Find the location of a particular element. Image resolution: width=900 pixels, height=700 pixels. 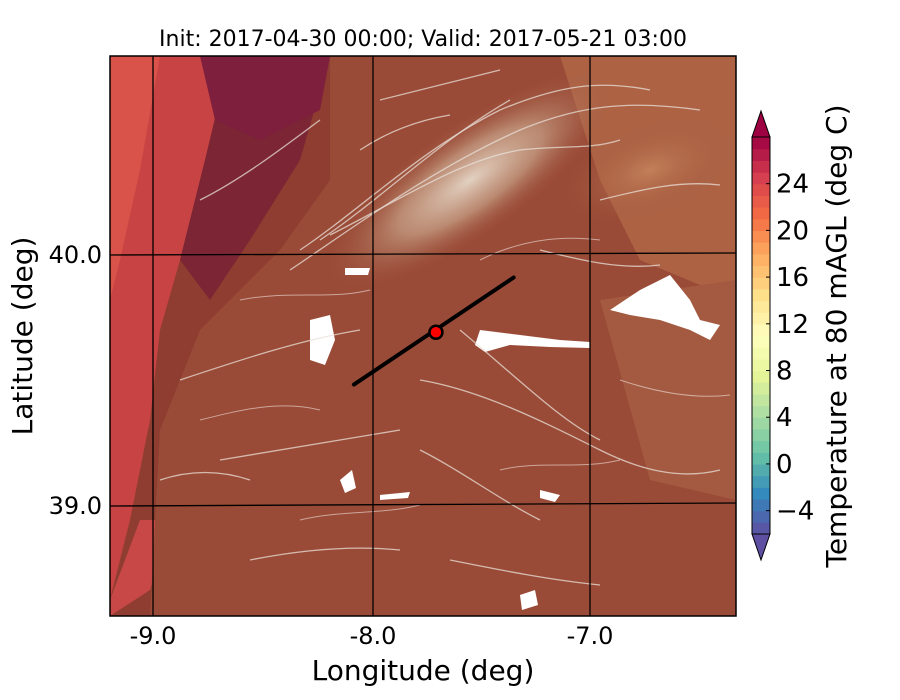

colorbar-tick-label: 16 is located at coordinates (792, 278).